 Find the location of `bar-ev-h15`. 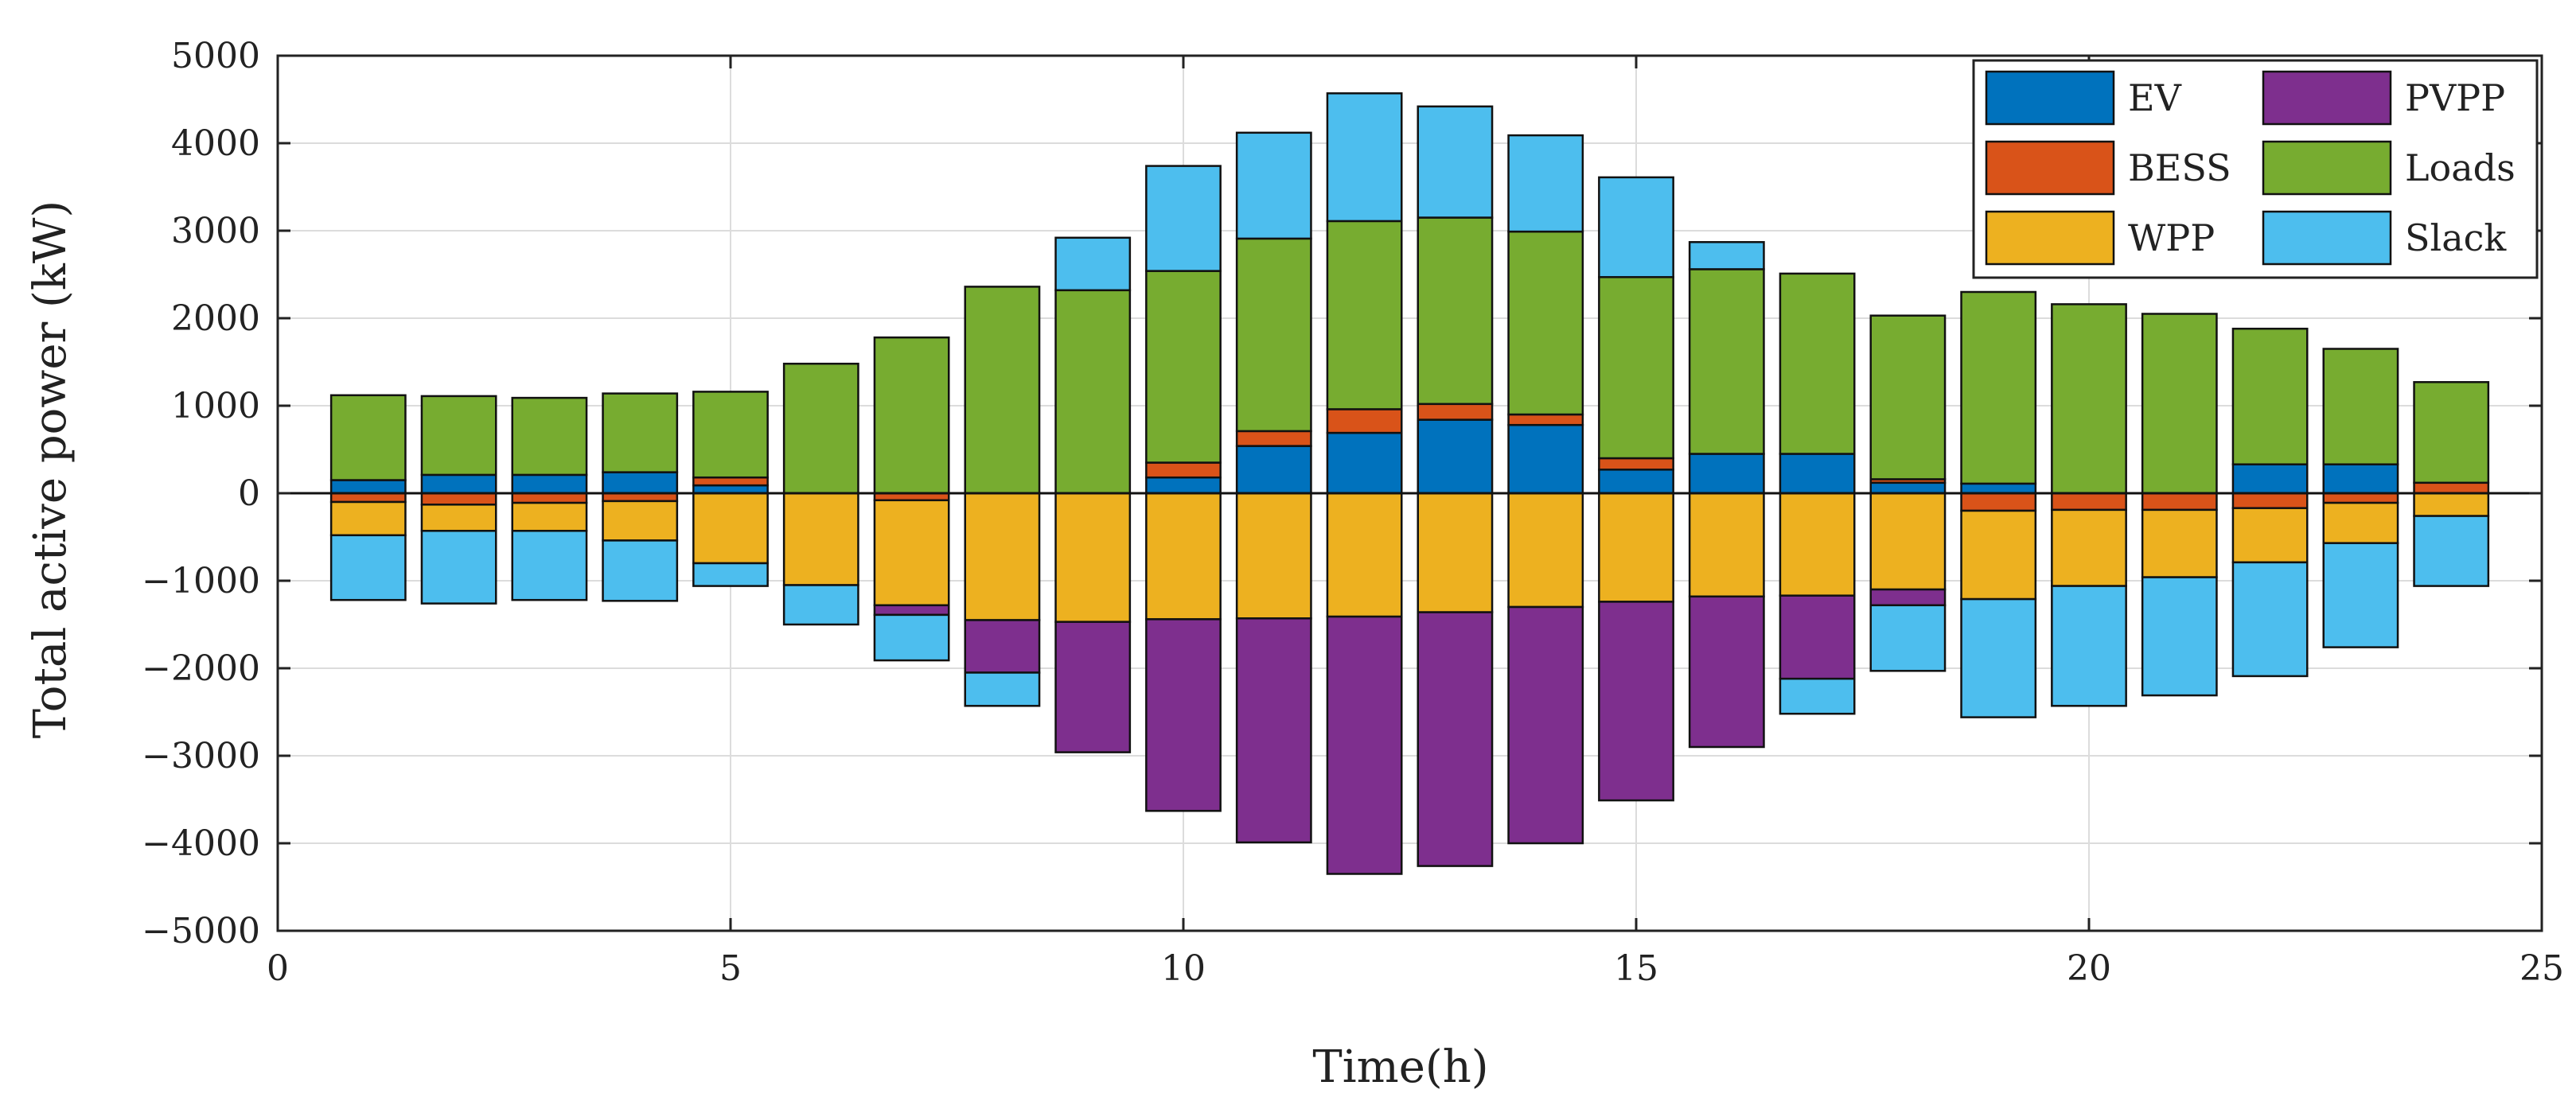

bar-ev-h15 is located at coordinates (1636, 482).